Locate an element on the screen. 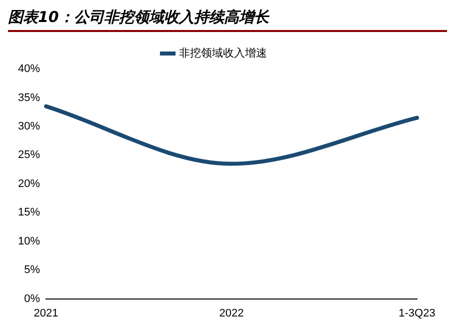 The image size is (455, 336). y-tick-label: 30% is located at coordinates (29, 126).